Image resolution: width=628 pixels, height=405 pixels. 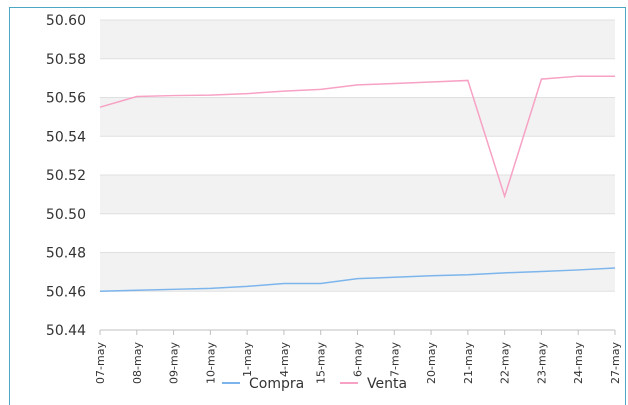 What do you see at coordinates (66, 99) in the screenshot?
I see `y-tick-label: 50.56` at bounding box center [66, 99].